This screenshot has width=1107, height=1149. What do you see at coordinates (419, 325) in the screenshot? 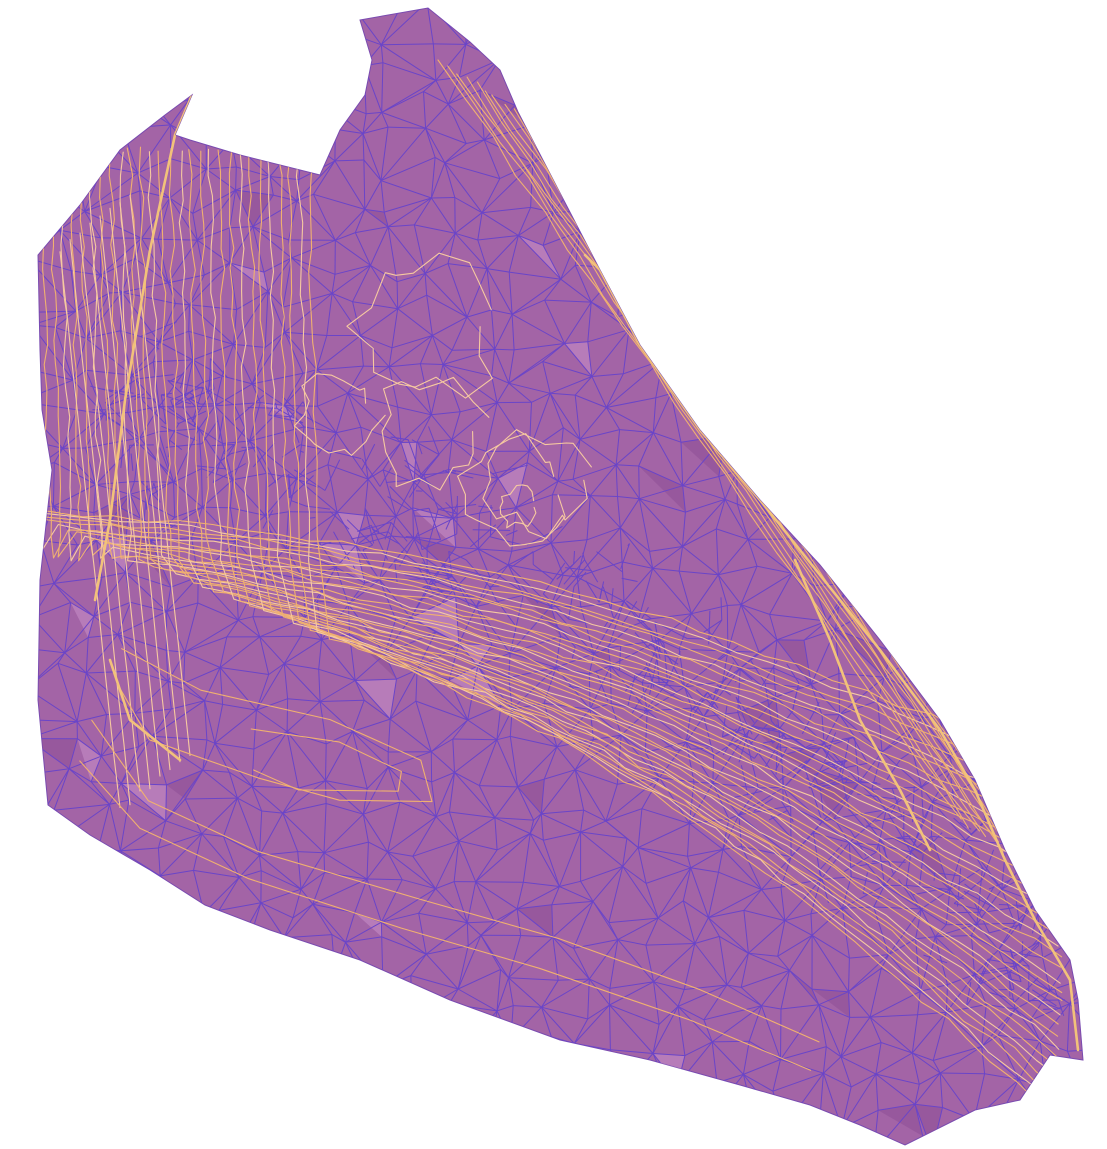
I see `contour-line` at bounding box center [419, 325].